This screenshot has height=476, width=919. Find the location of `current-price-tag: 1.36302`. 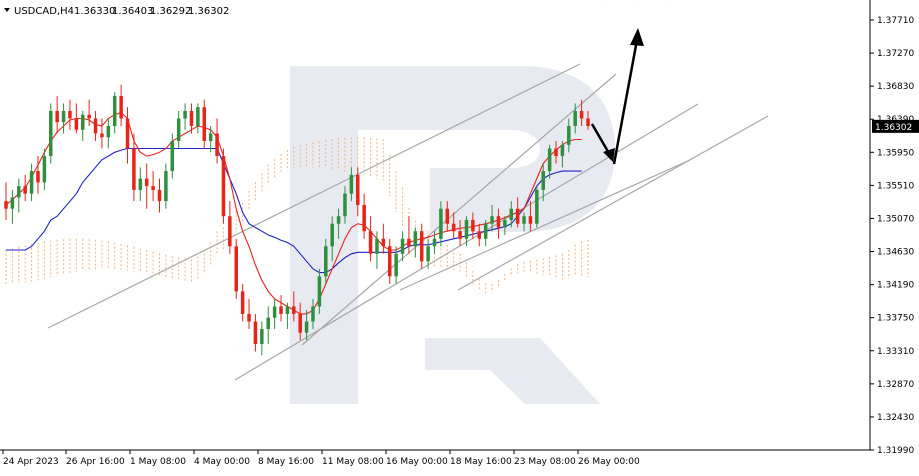

current-price-tag: 1.36302 is located at coordinates (895, 126).